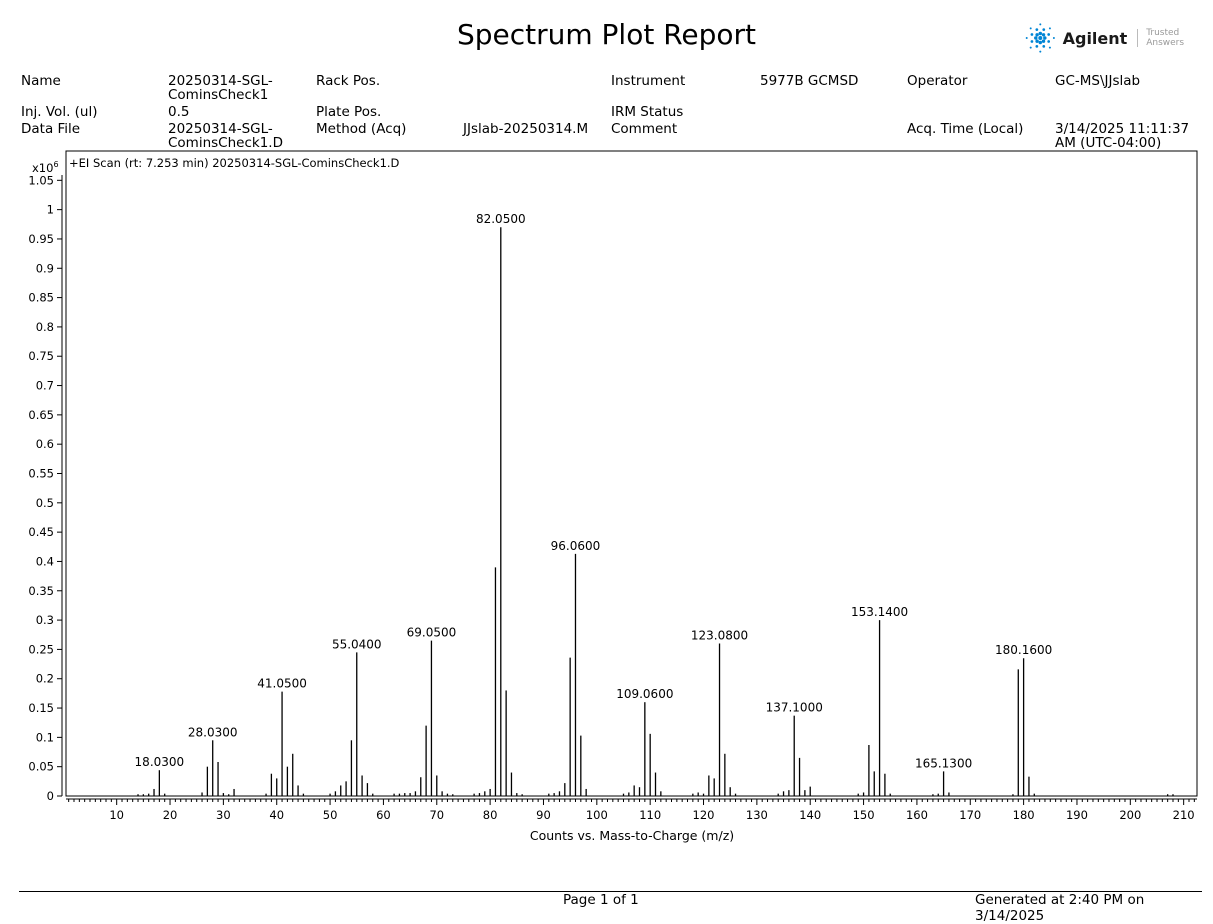  I want to click on x-tick-label: 130, so click(757, 815).